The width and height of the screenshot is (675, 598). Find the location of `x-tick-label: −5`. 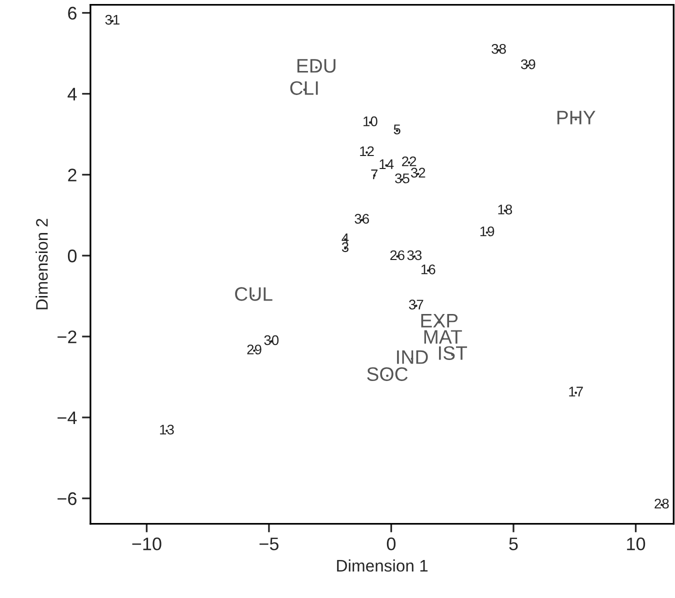

x-tick-label: −5 is located at coordinates (269, 544).